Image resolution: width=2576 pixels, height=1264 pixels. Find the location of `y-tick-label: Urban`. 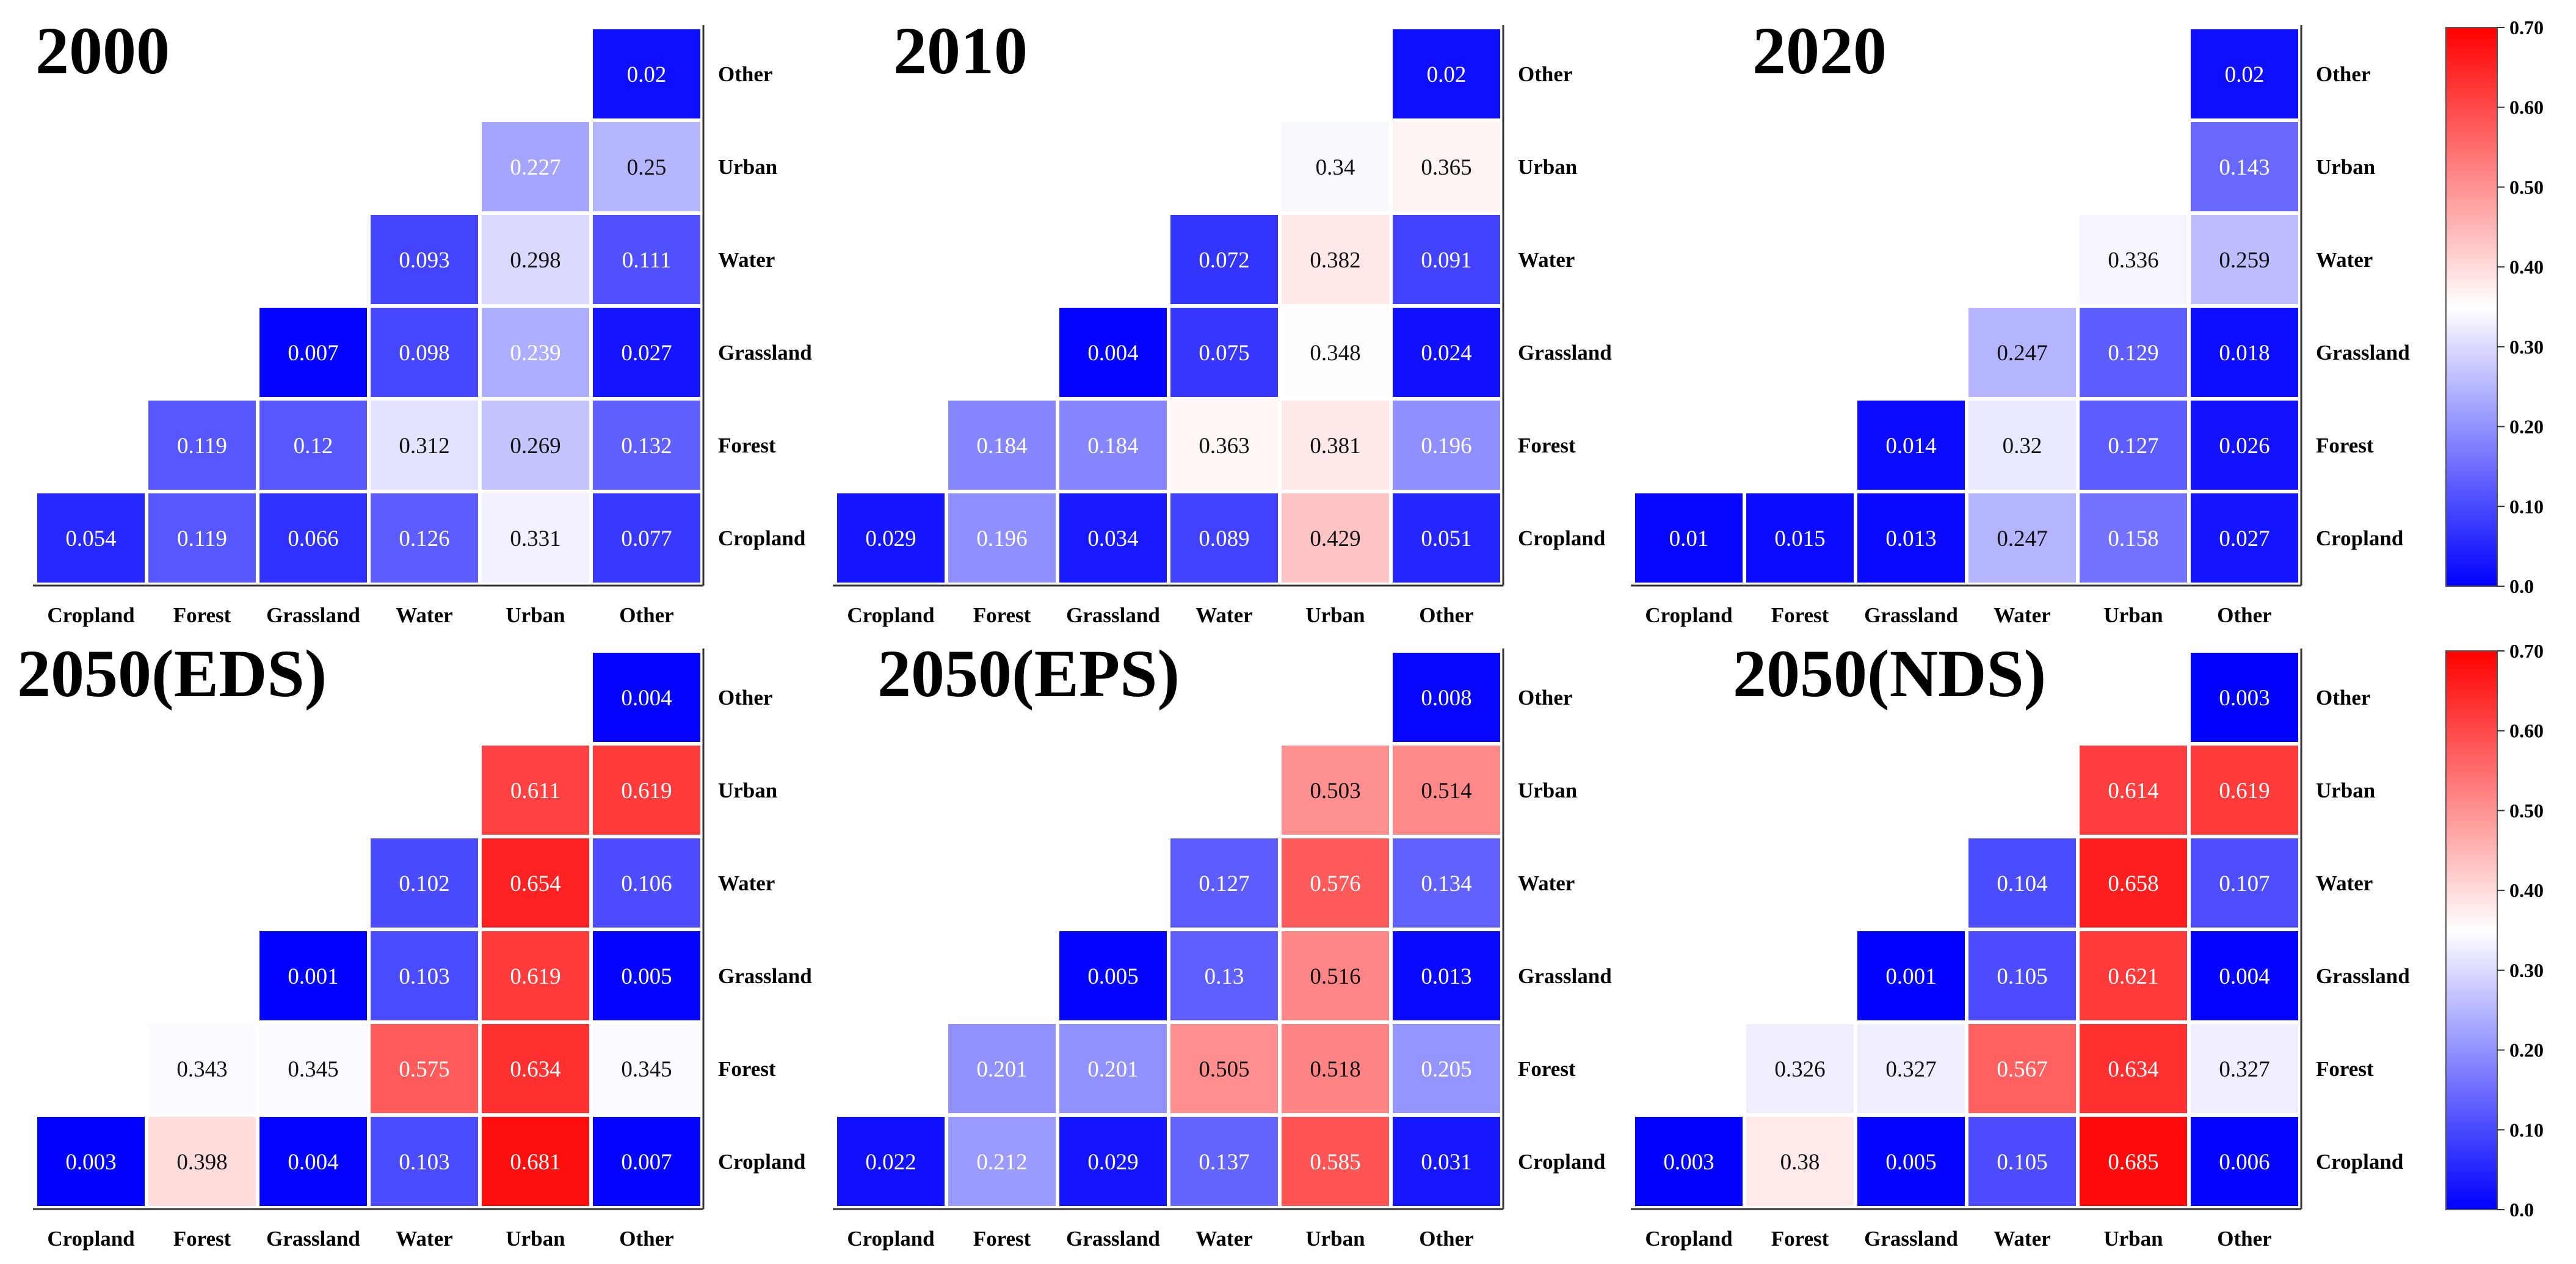

y-tick-label: Urban is located at coordinates (2345, 167).